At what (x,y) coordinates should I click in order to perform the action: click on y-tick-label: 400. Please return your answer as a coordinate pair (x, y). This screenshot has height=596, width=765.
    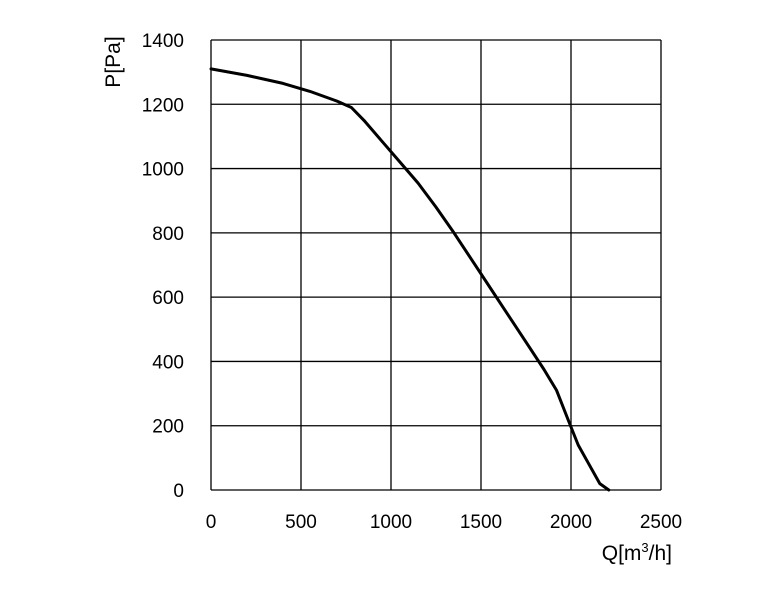
    Looking at the image, I should click on (168, 362).